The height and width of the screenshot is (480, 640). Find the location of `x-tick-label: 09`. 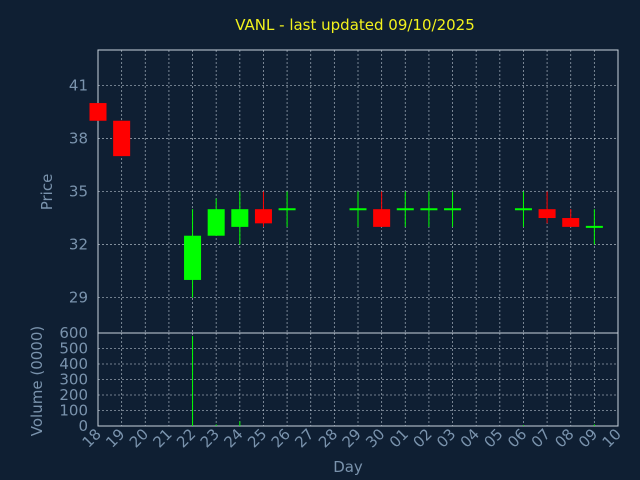

x-tick-label: 09 is located at coordinates (588, 438).